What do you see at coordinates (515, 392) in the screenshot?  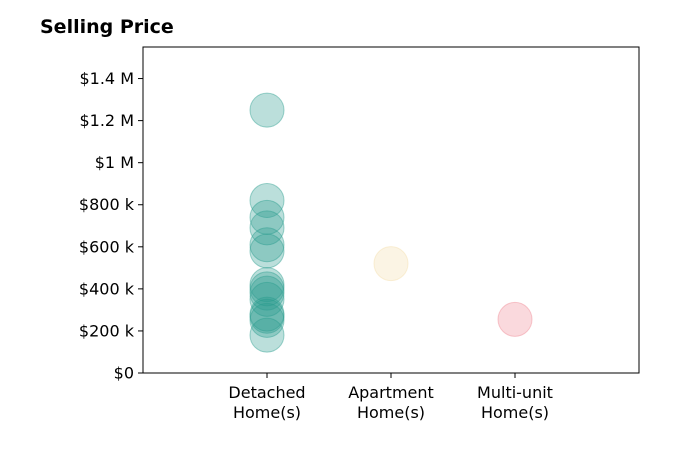 I see `x-tick-label: Multi-unit` at bounding box center [515, 392].